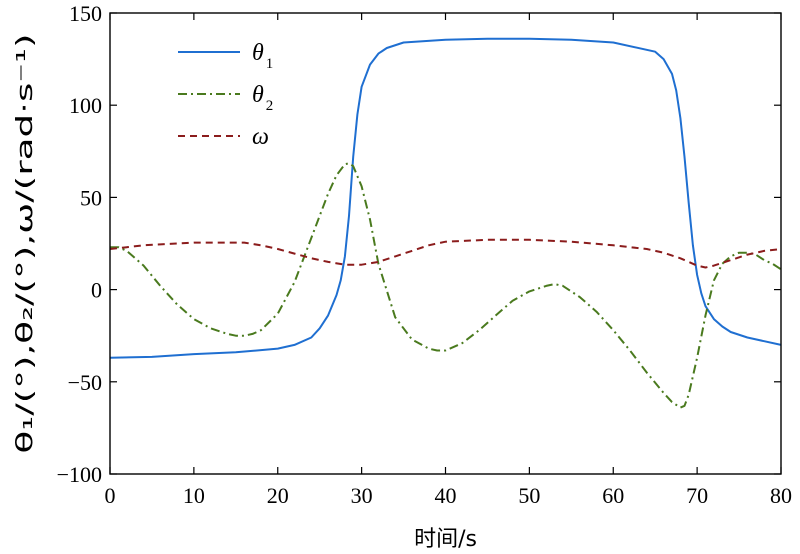  I want to click on y-tick-label: 0, so click(96, 290).